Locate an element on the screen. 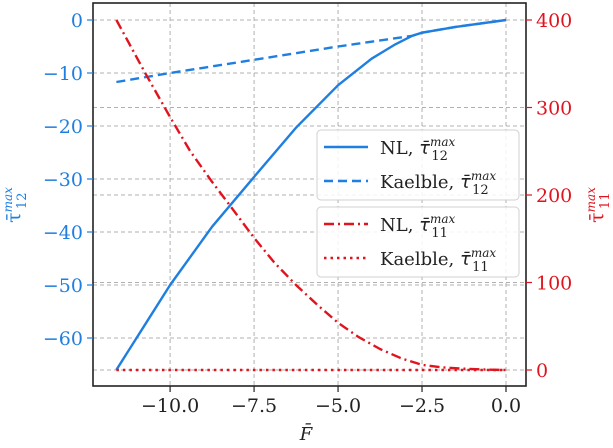 This screenshot has width=613, height=448. x-tick-label: −7.5 is located at coordinates (254, 406).